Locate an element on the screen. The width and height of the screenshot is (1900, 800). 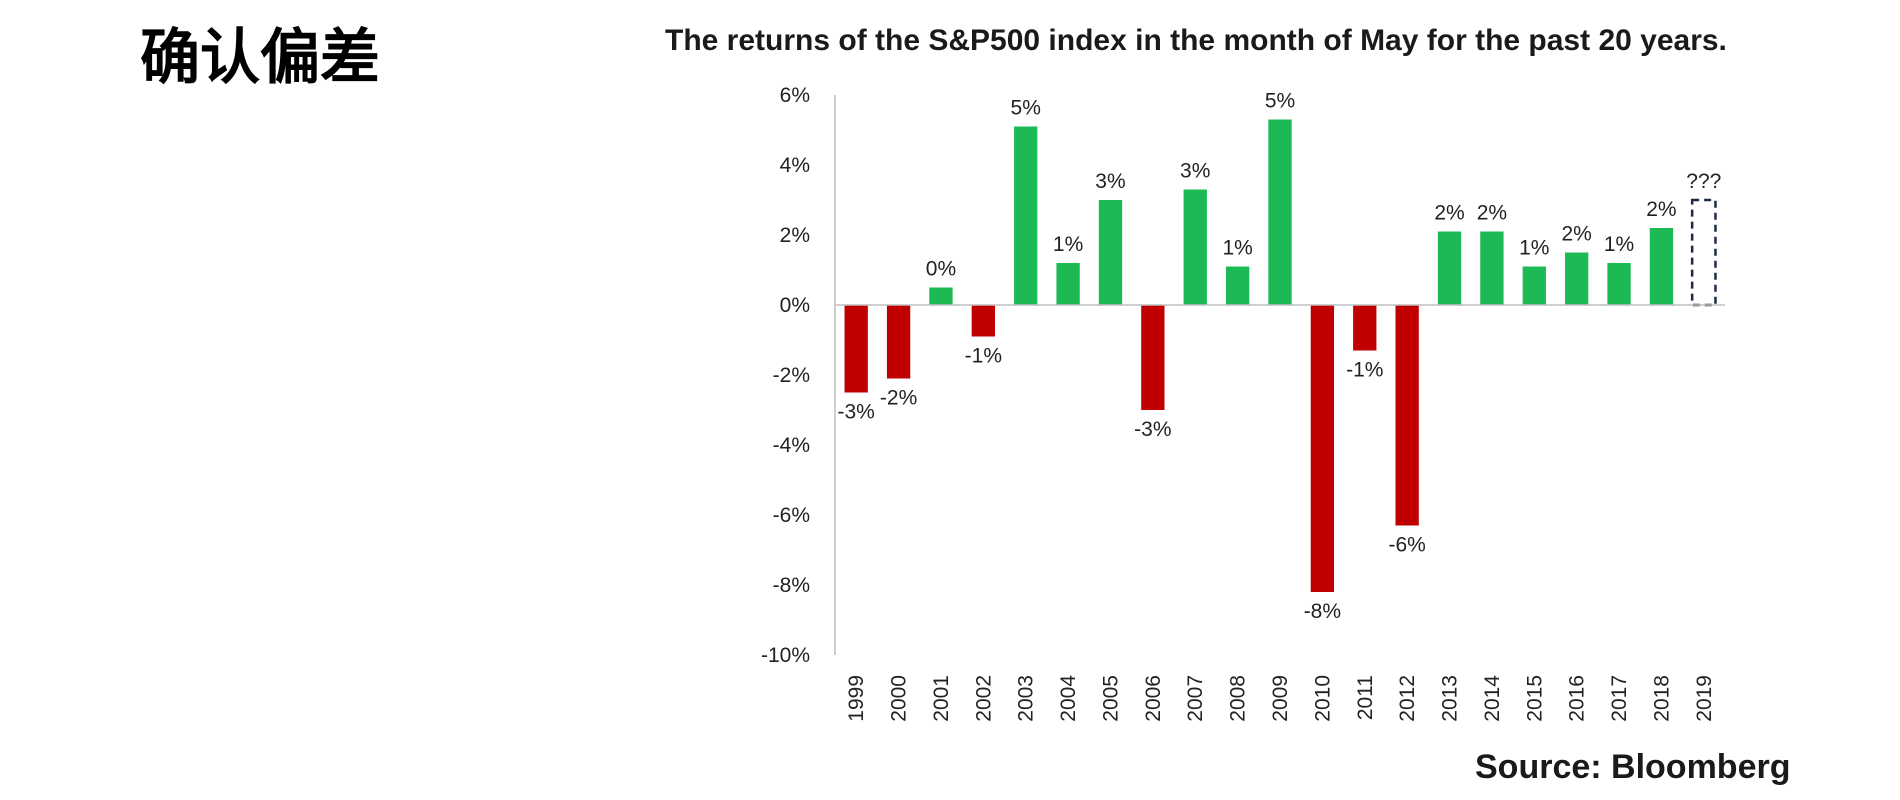
x-tick-label: 2019 is located at coordinates (1704, 698).